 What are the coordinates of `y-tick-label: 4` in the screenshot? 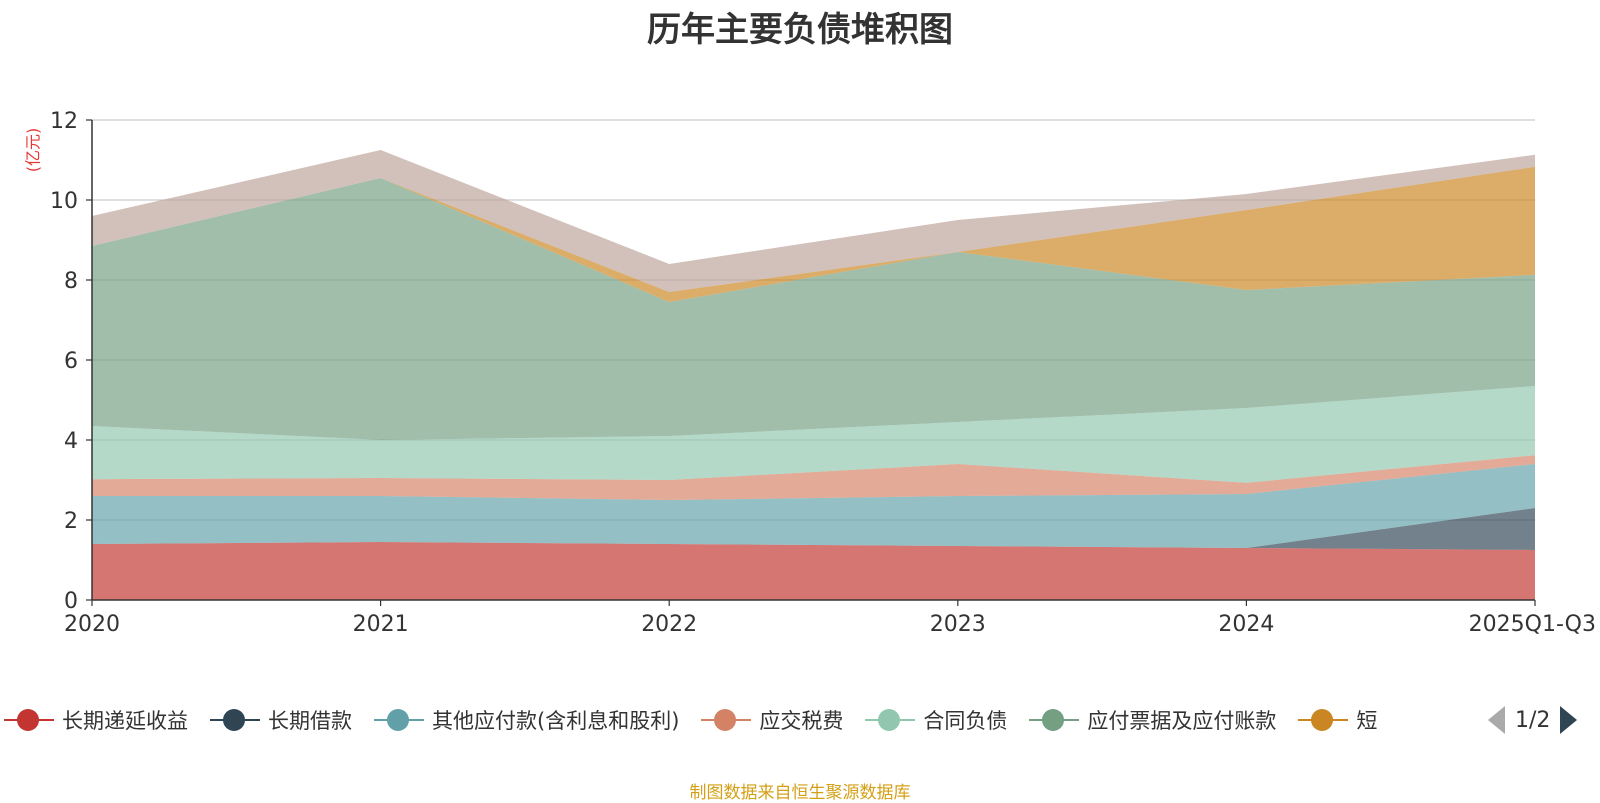 It's located at (71, 441).